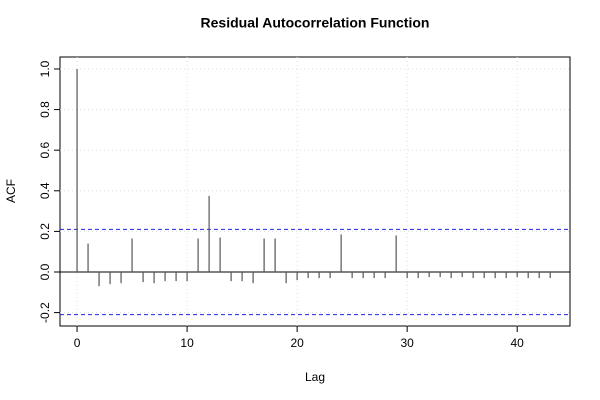 This screenshot has height=400, width=600. Describe the element at coordinates (297, 343) in the screenshot. I see `x-tick-label: 20` at that location.